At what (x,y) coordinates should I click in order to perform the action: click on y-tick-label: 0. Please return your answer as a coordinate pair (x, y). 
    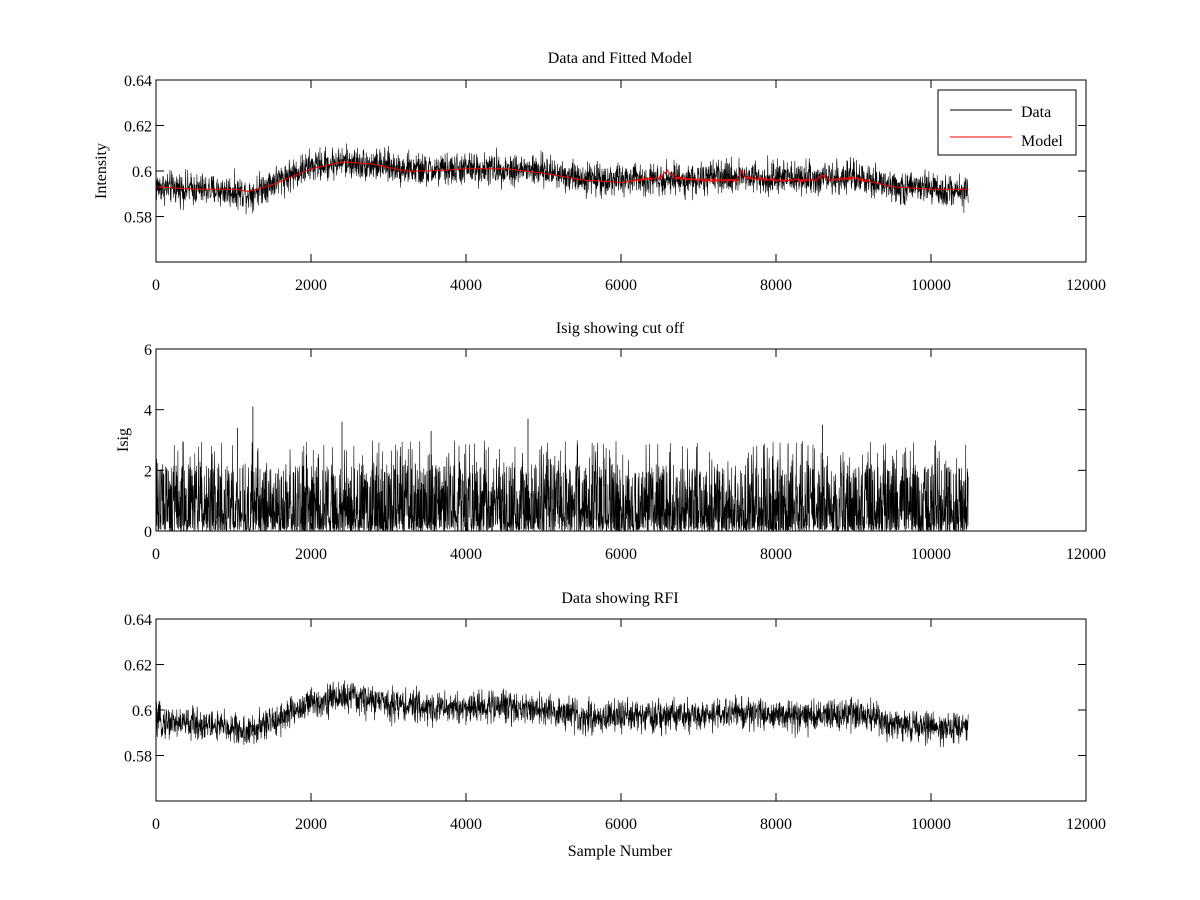
    Looking at the image, I should click on (148, 532).